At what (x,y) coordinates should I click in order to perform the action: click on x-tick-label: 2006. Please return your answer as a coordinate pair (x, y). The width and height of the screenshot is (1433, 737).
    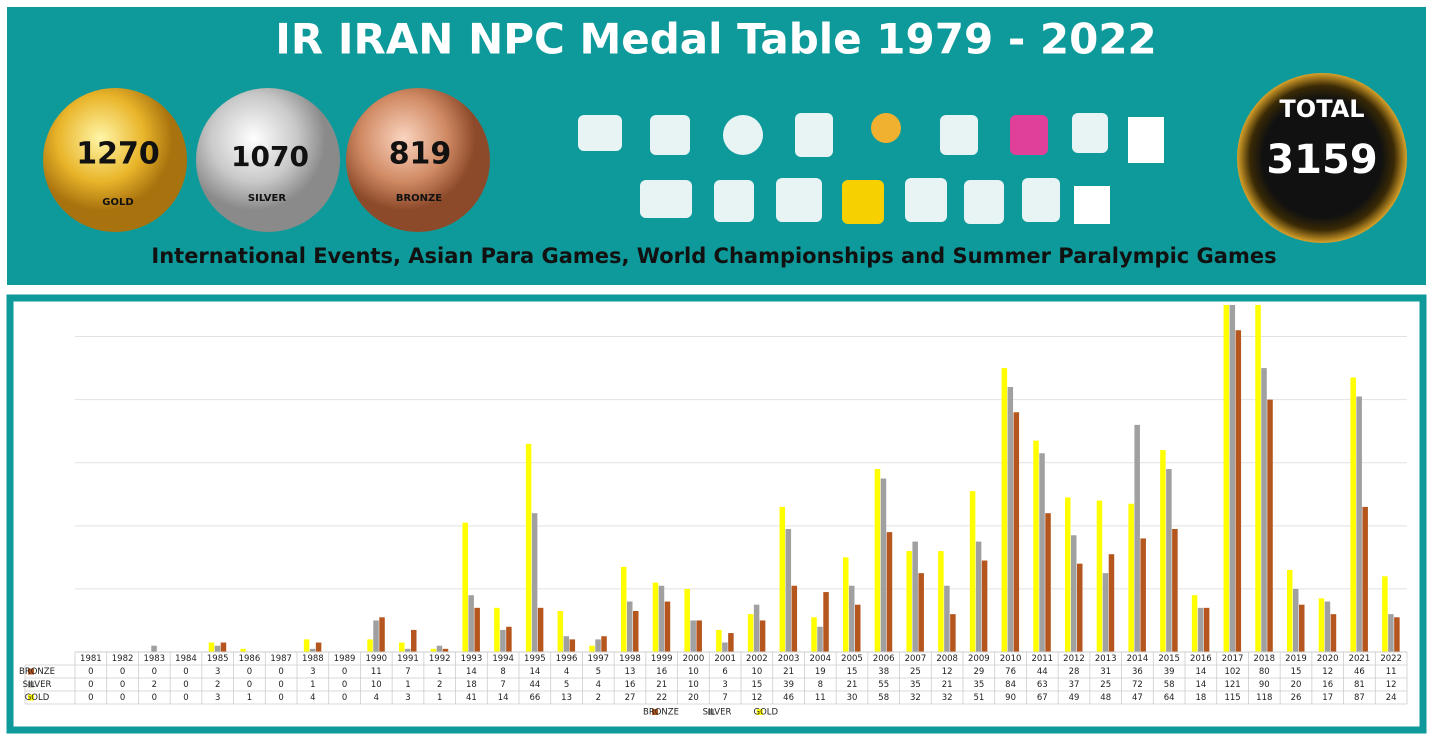
    Looking at the image, I should click on (884, 659).